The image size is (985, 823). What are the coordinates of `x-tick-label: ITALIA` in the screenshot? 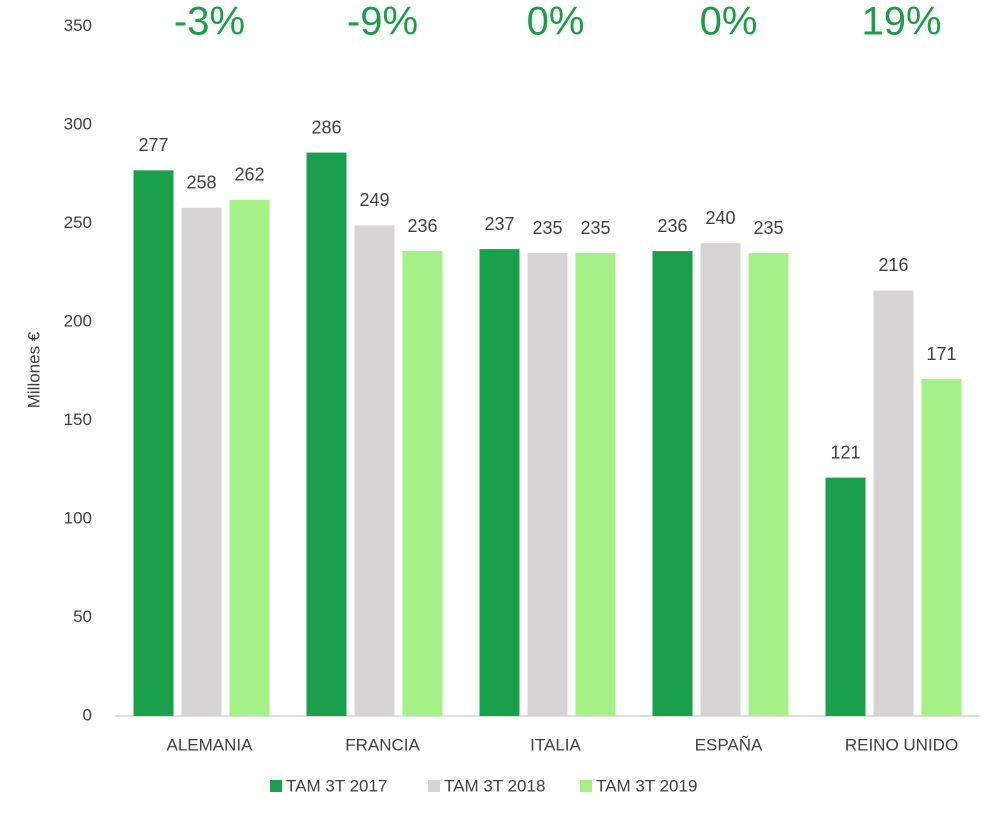 It's located at (555, 744).